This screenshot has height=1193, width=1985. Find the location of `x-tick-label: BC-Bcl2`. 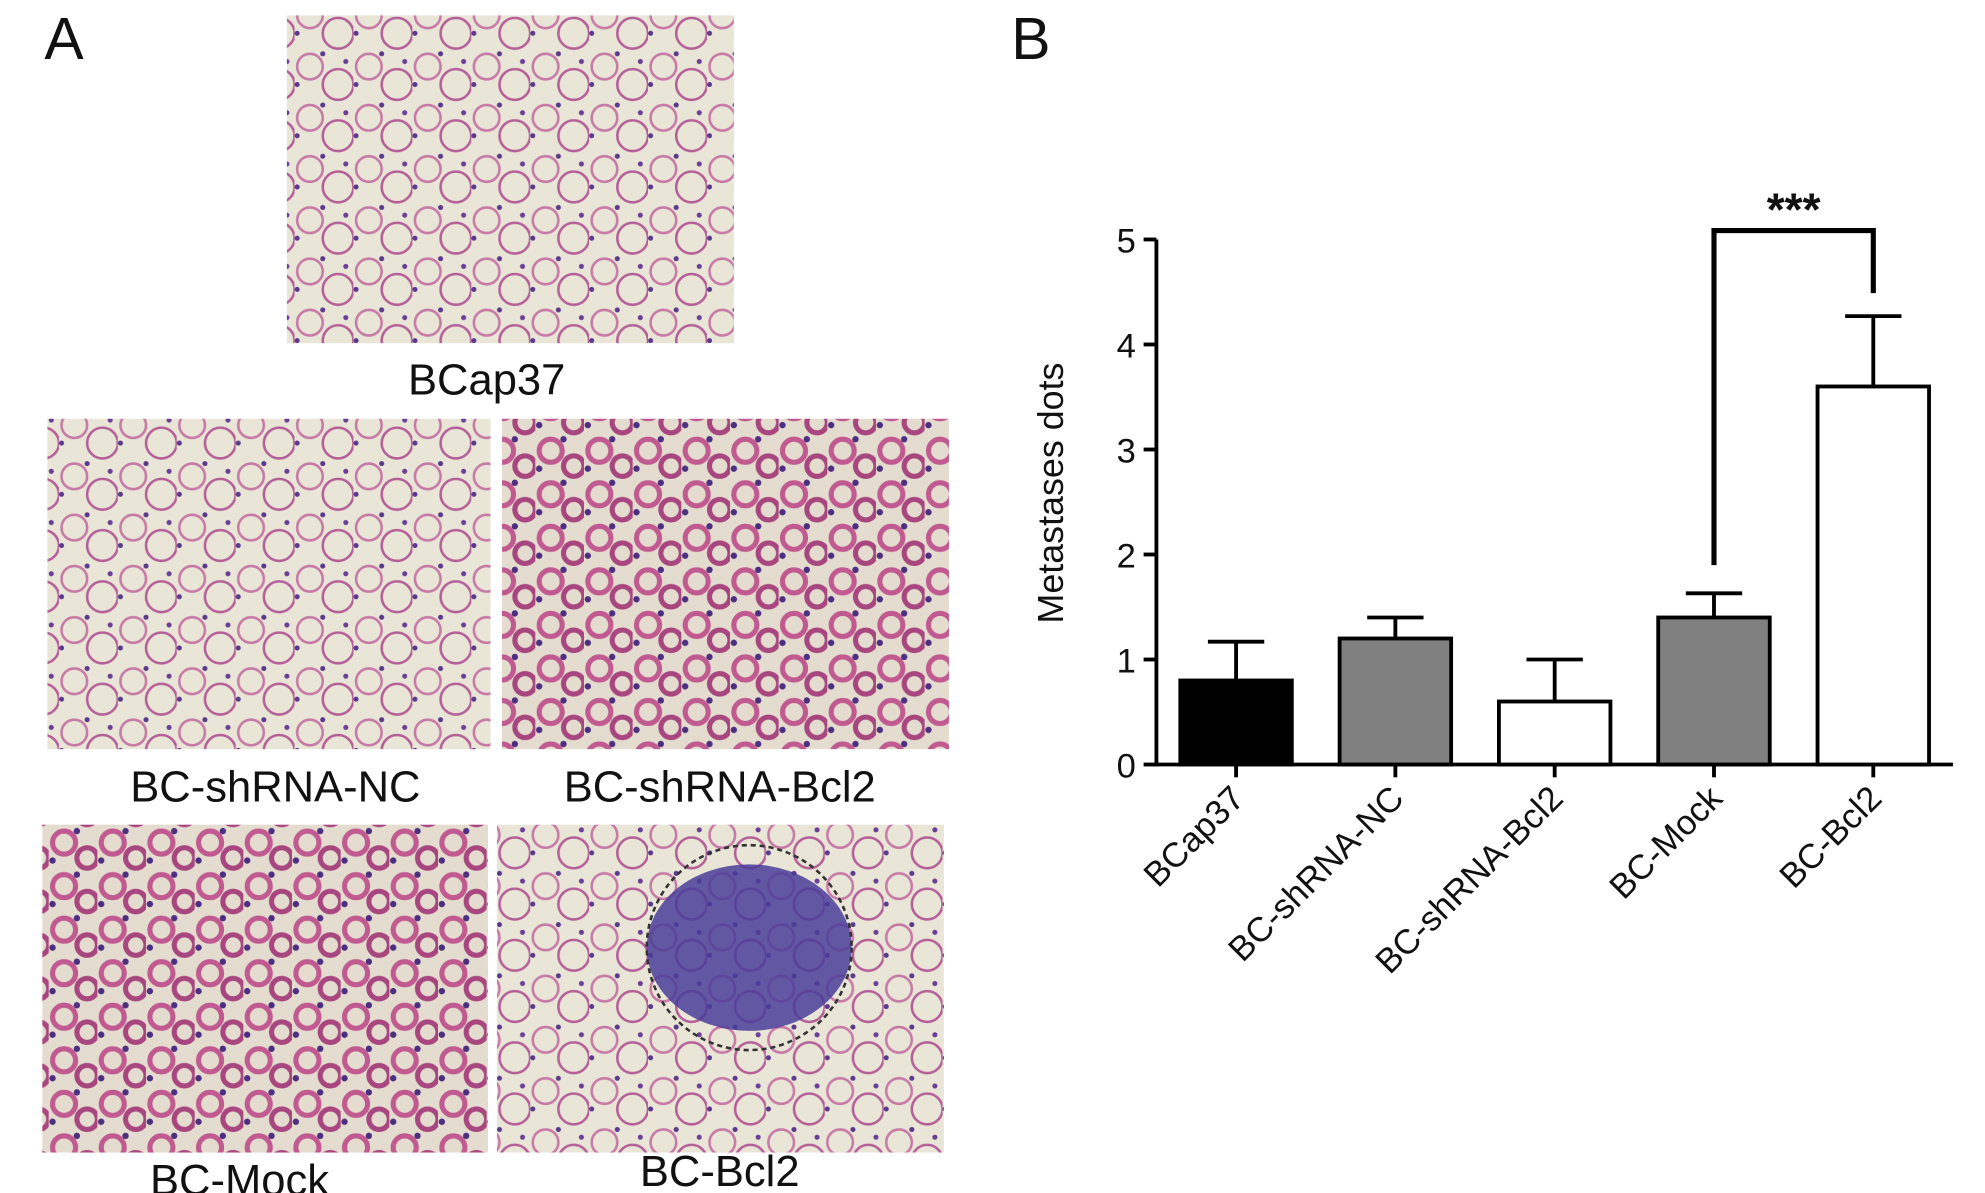

x-tick-label: BC-Bcl2 is located at coordinates (1831, 837).